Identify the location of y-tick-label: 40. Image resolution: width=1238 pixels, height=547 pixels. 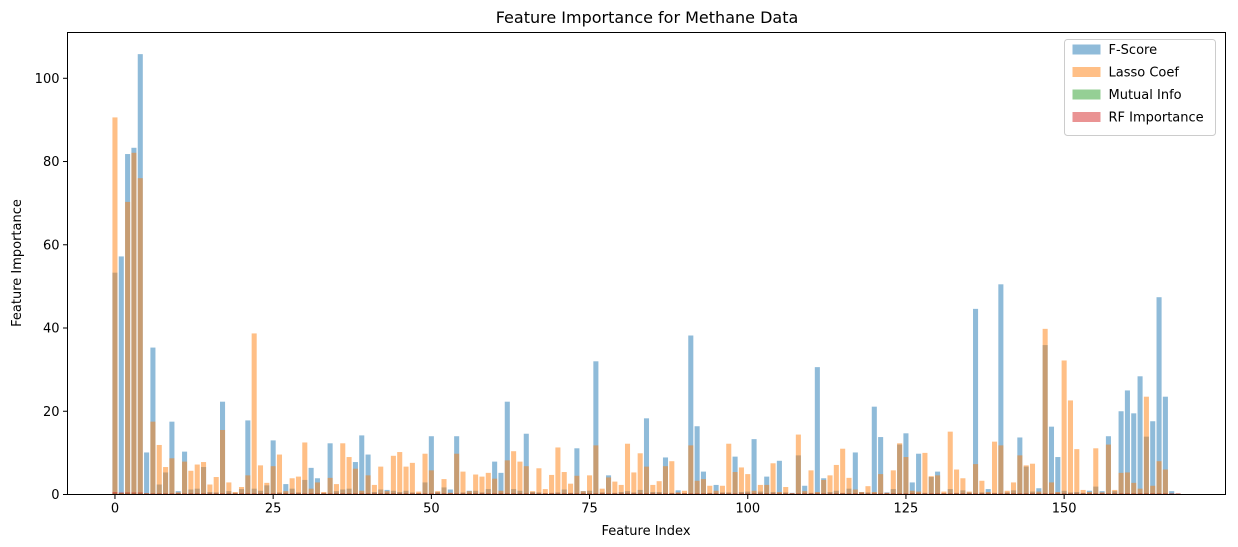
(51, 329).